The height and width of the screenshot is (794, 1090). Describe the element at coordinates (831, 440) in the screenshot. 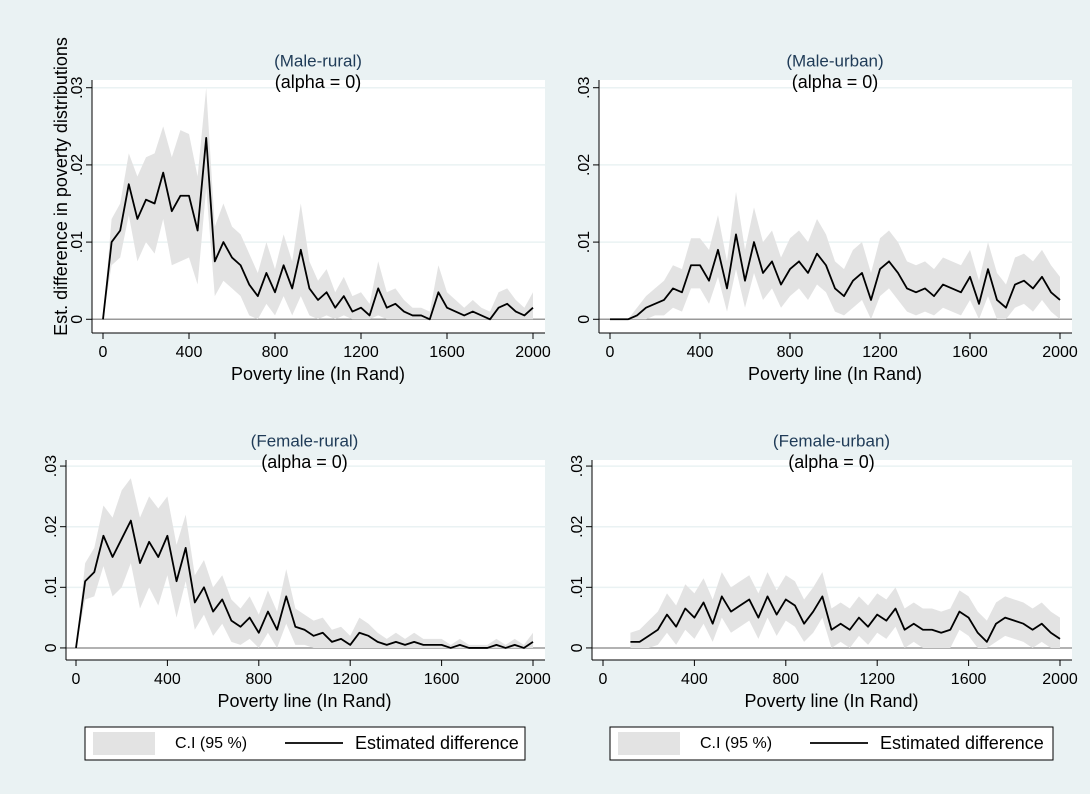

I see `chart-title: (Female-urban)` at that location.